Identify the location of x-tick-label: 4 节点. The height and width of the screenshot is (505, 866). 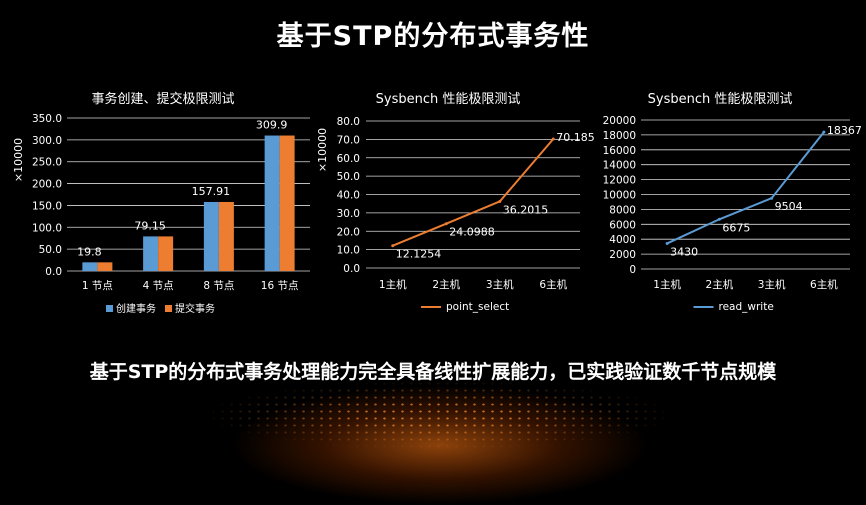
(158, 286).